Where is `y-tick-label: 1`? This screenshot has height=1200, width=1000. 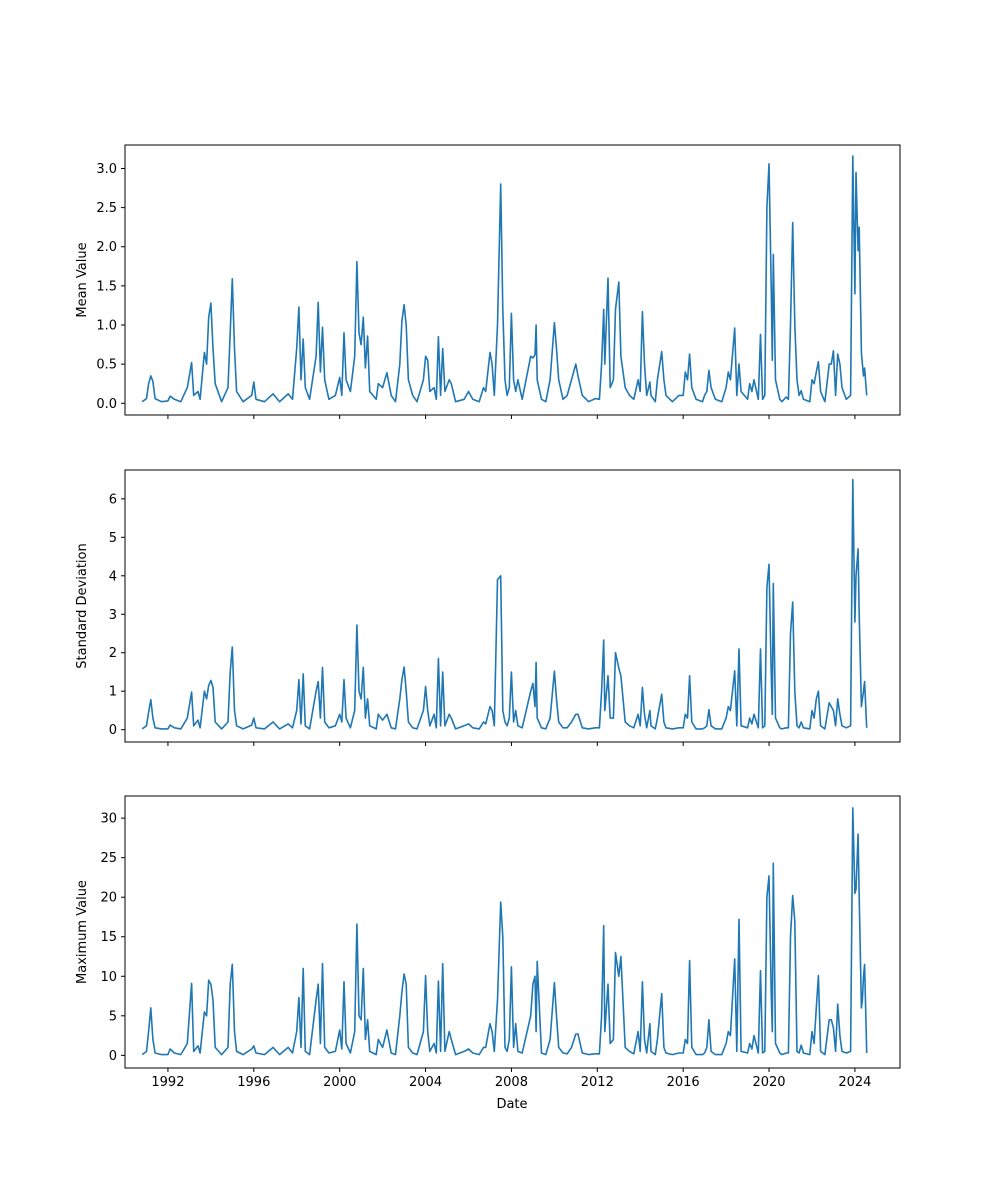
y-tick-label: 1 is located at coordinates (113, 692).